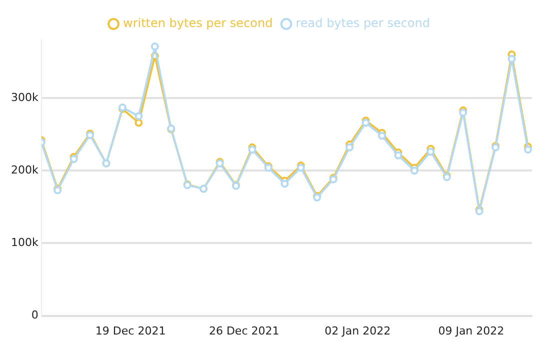 The height and width of the screenshot is (349, 546). What do you see at coordinates (471, 331) in the screenshot?
I see `x-tick-label: 09 Jan 2022` at bounding box center [471, 331].